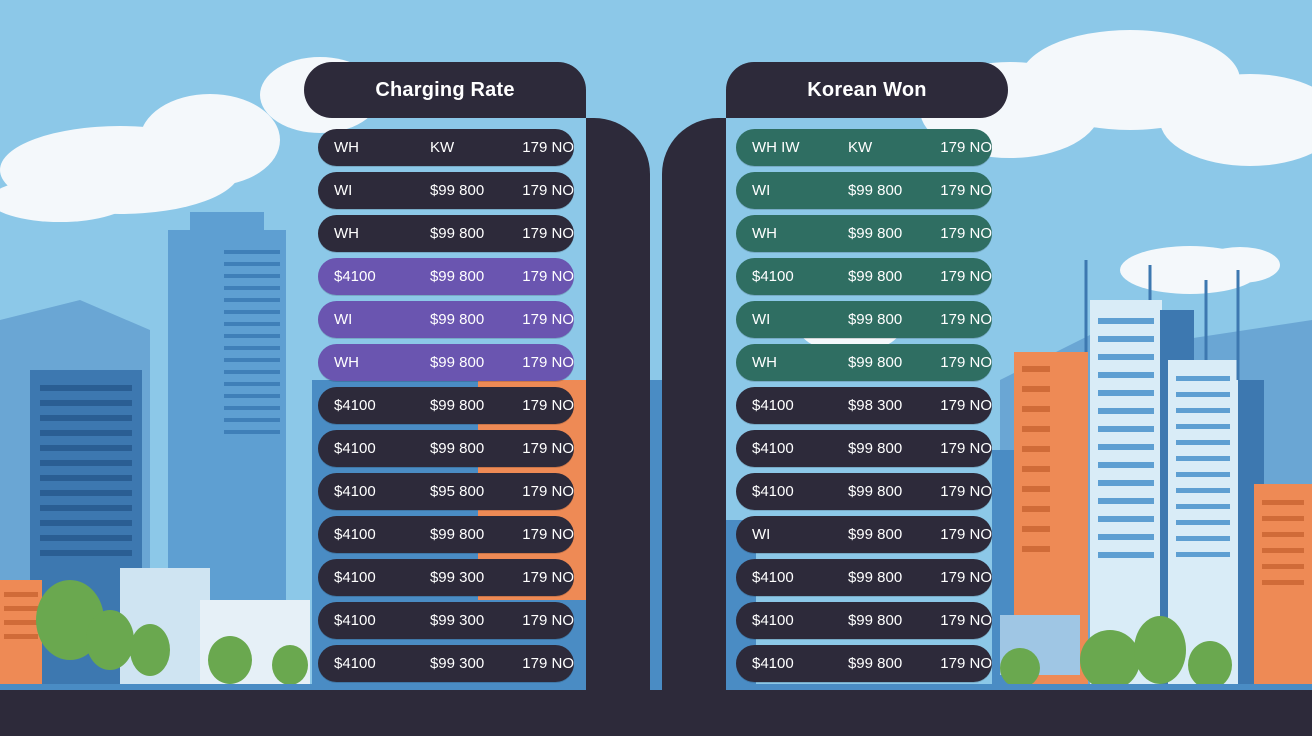 This screenshot has width=1312, height=736. I want to click on korean-won-cell-c2: $98 300, so click(875, 405).